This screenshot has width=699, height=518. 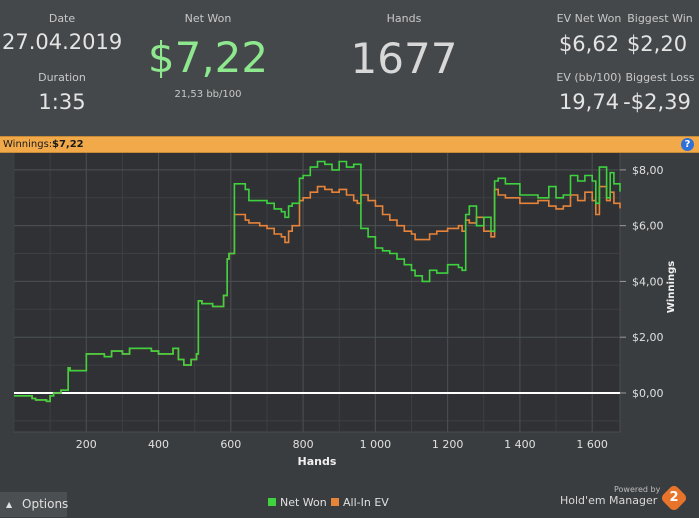 I want to click on biggest-loss-value: -$2,39, so click(x=657, y=102).